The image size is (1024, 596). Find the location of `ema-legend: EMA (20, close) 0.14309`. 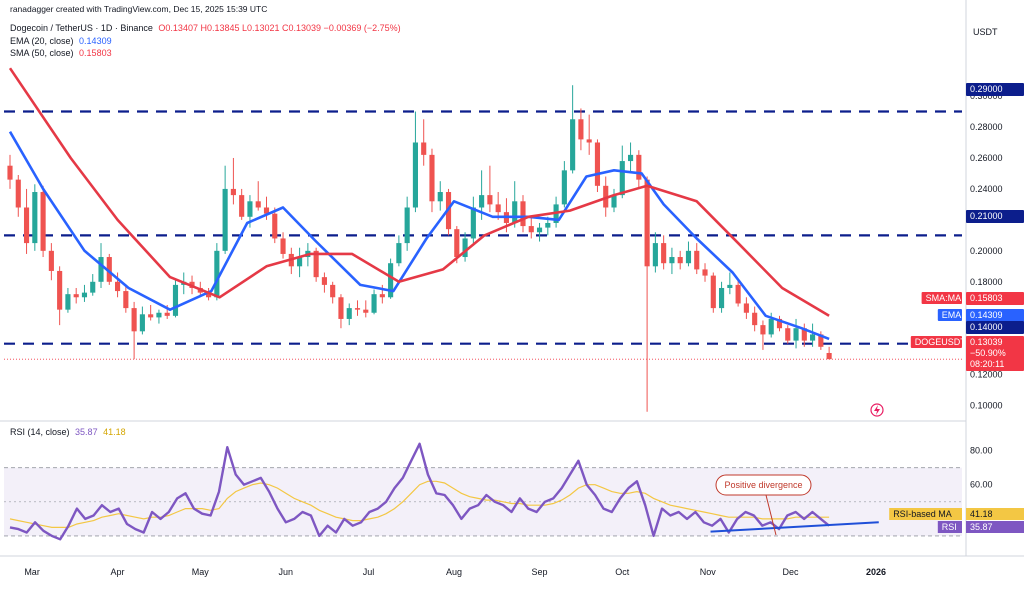

ema-legend: EMA (20, close) 0.14309 is located at coordinates (62, 41).